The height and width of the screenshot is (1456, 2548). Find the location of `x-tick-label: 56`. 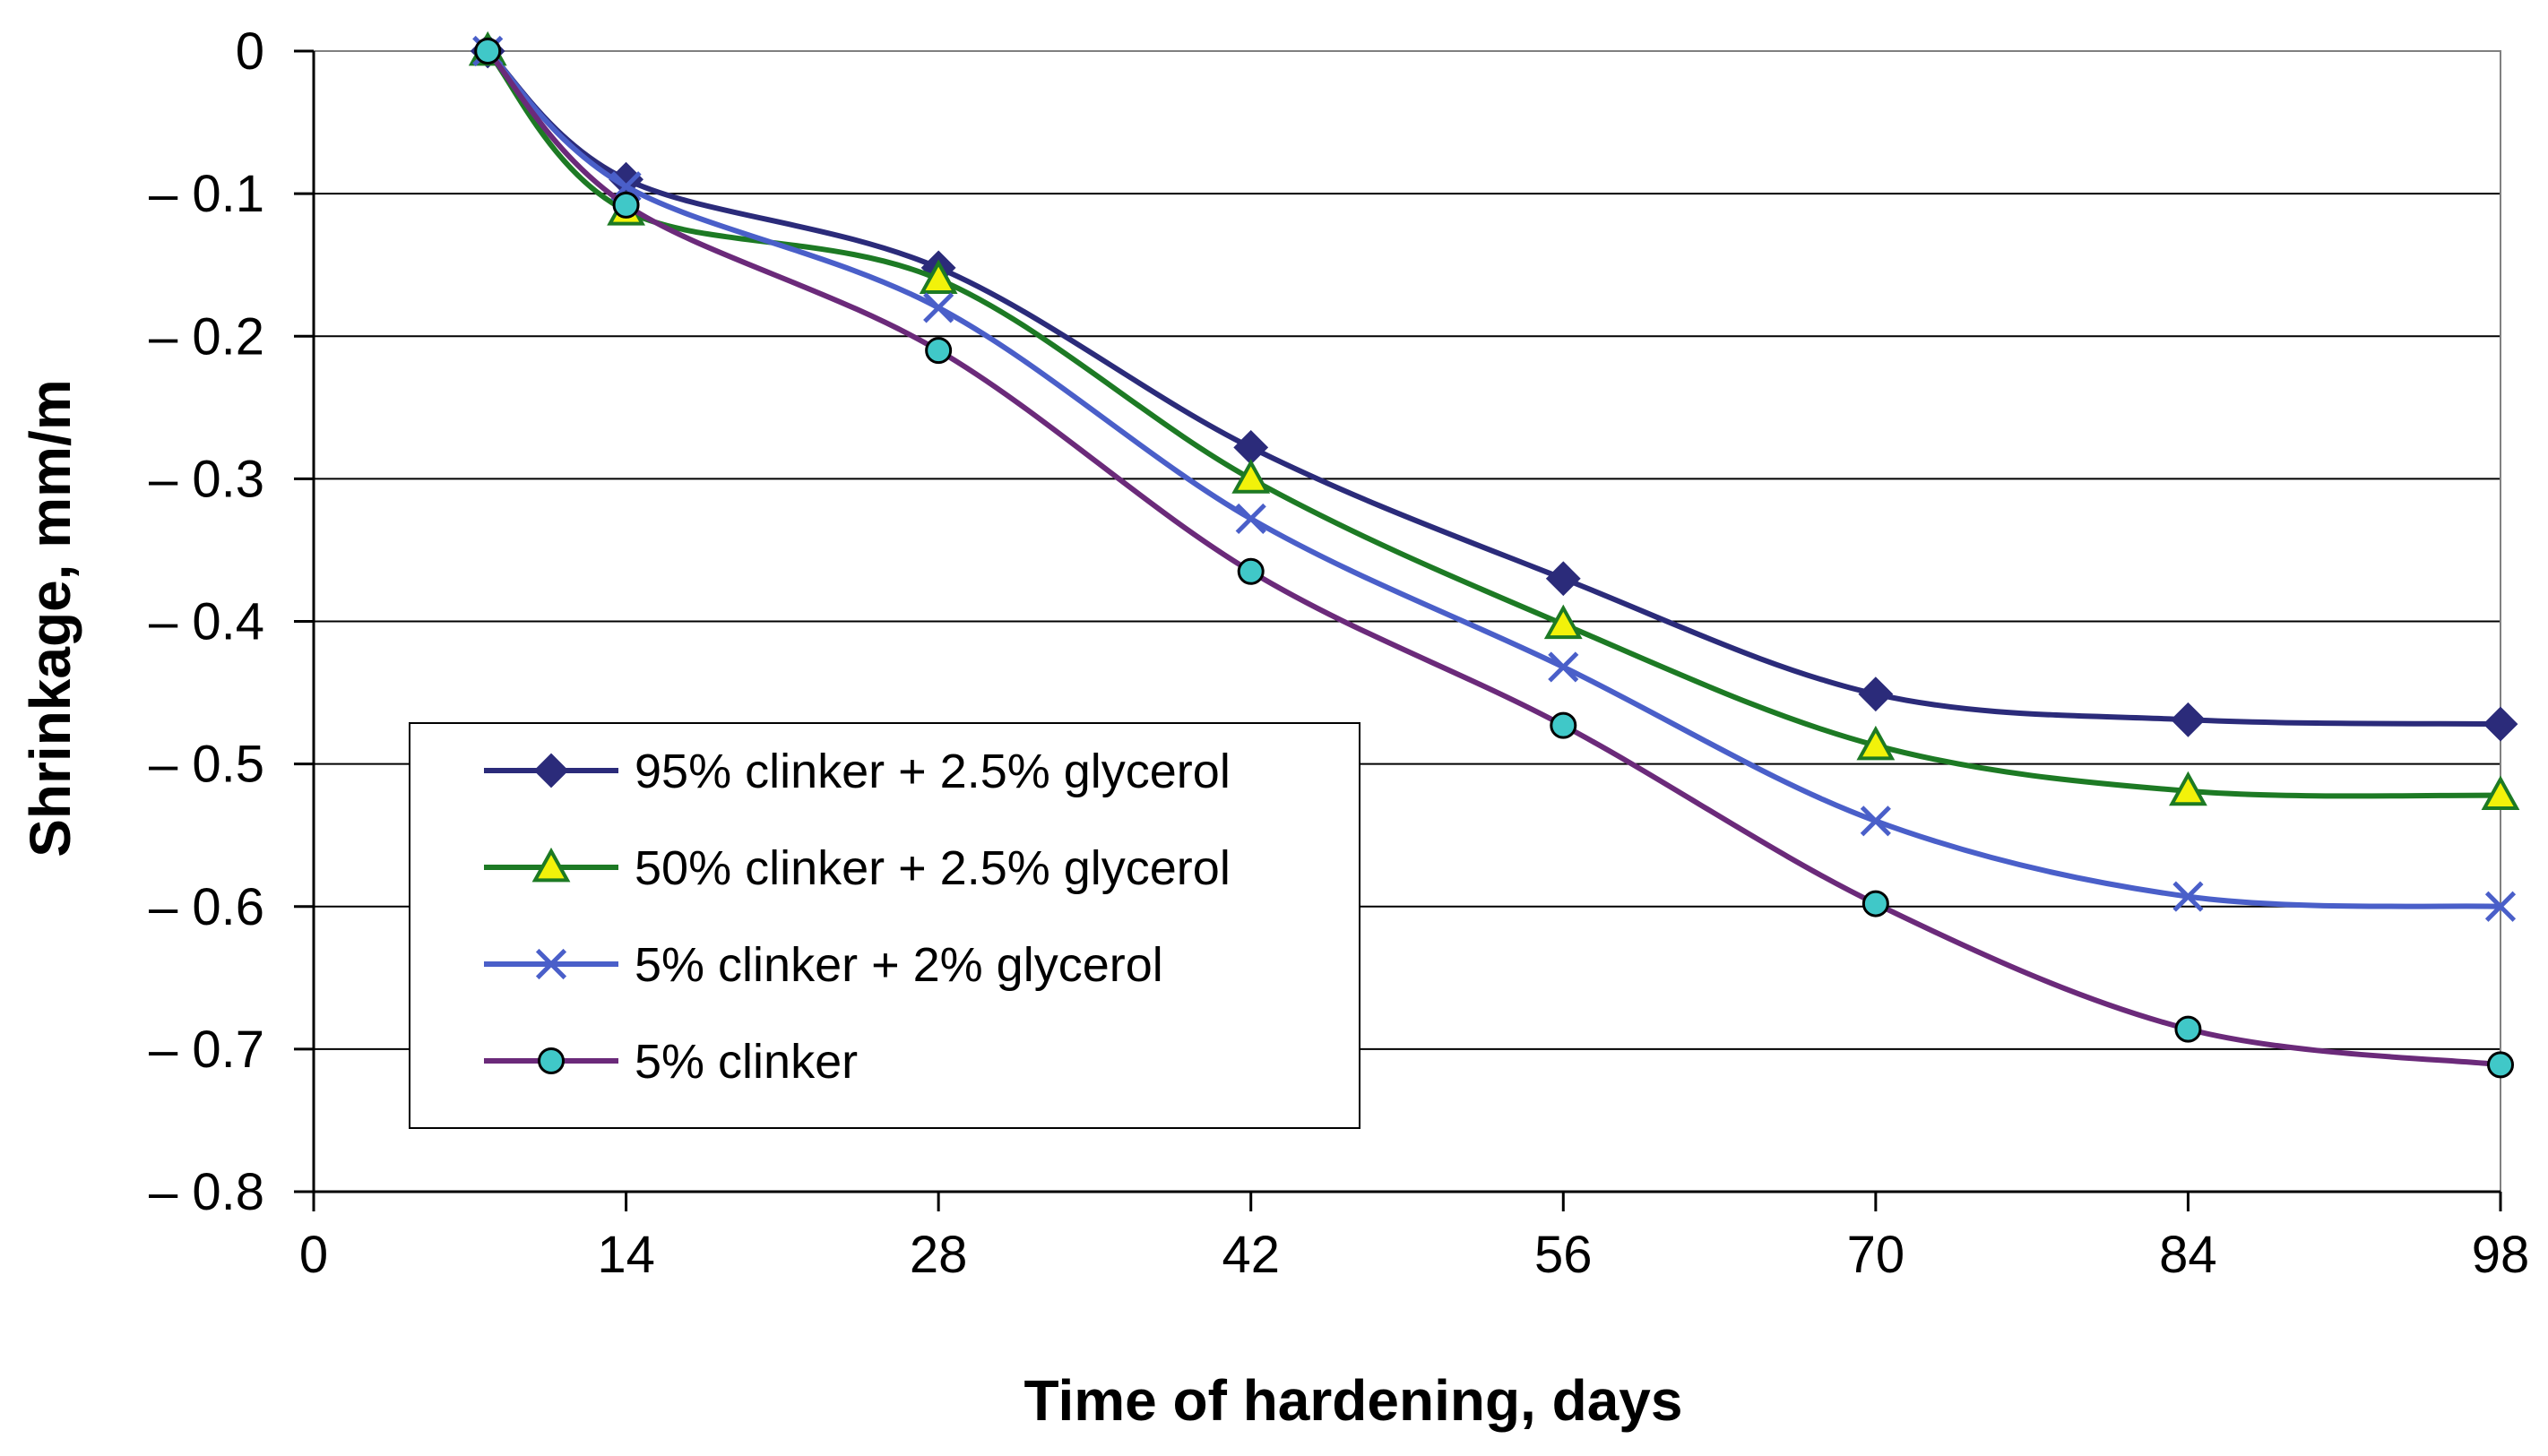

x-tick-label: 56 is located at coordinates (1563, 1255).